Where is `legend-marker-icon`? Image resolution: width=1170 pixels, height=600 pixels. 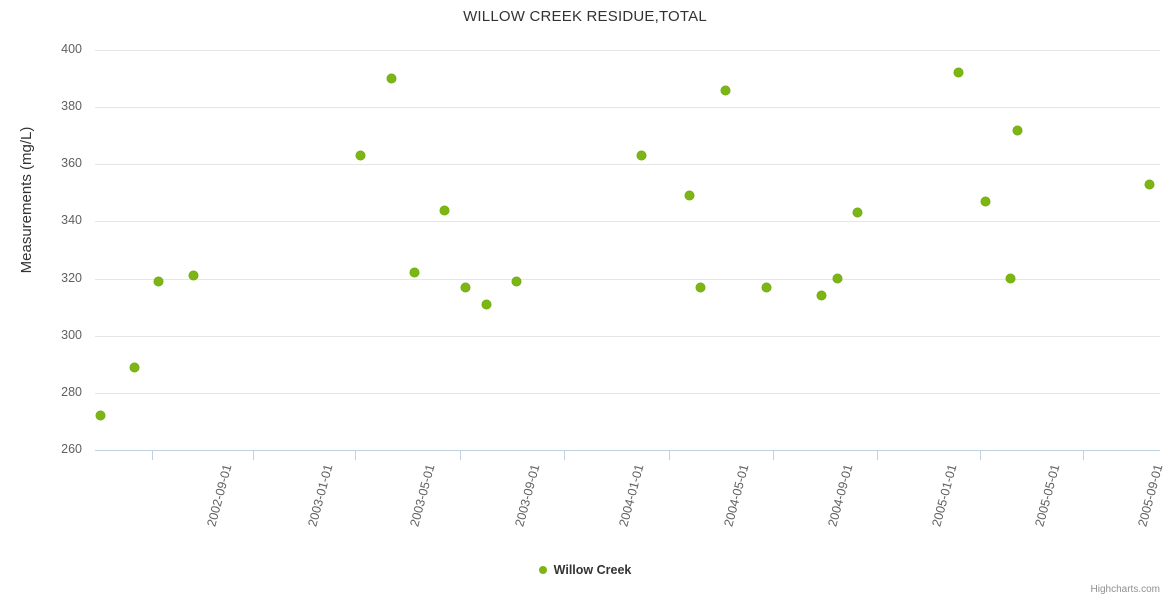 legend-marker-icon is located at coordinates (542, 570).